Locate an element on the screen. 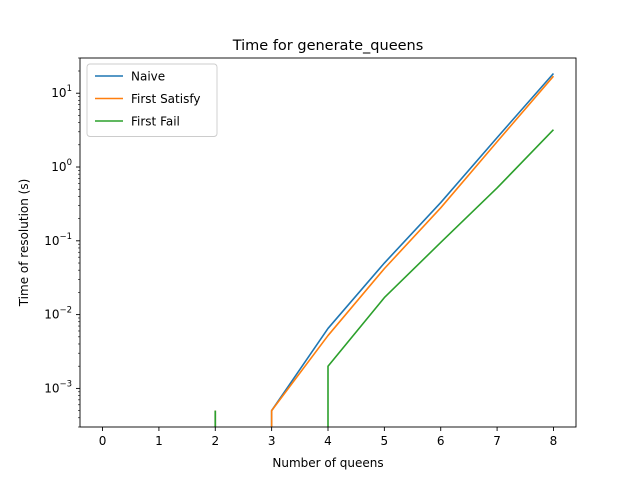 The image size is (640, 484). y-tick-exponent: −2 is located at coordinates (65, 311).